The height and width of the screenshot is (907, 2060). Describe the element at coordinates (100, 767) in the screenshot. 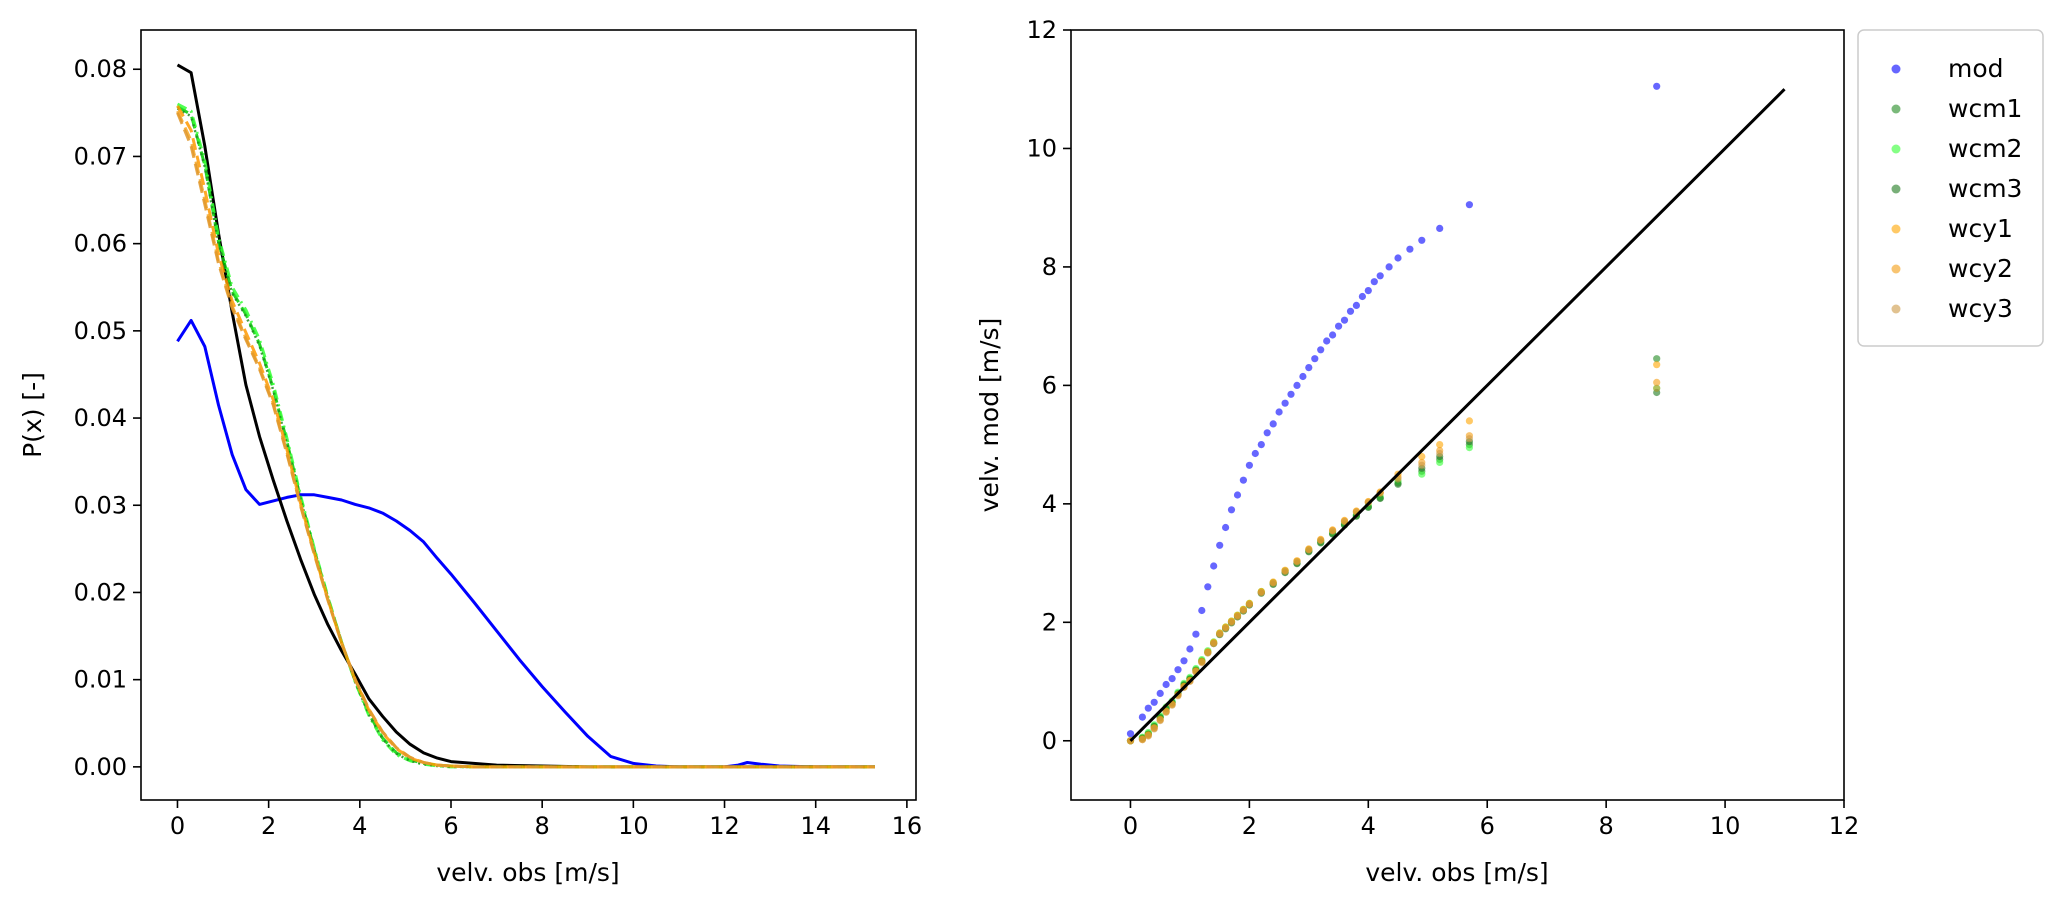

I see `left-y-tick-label: 0.00` at that location.